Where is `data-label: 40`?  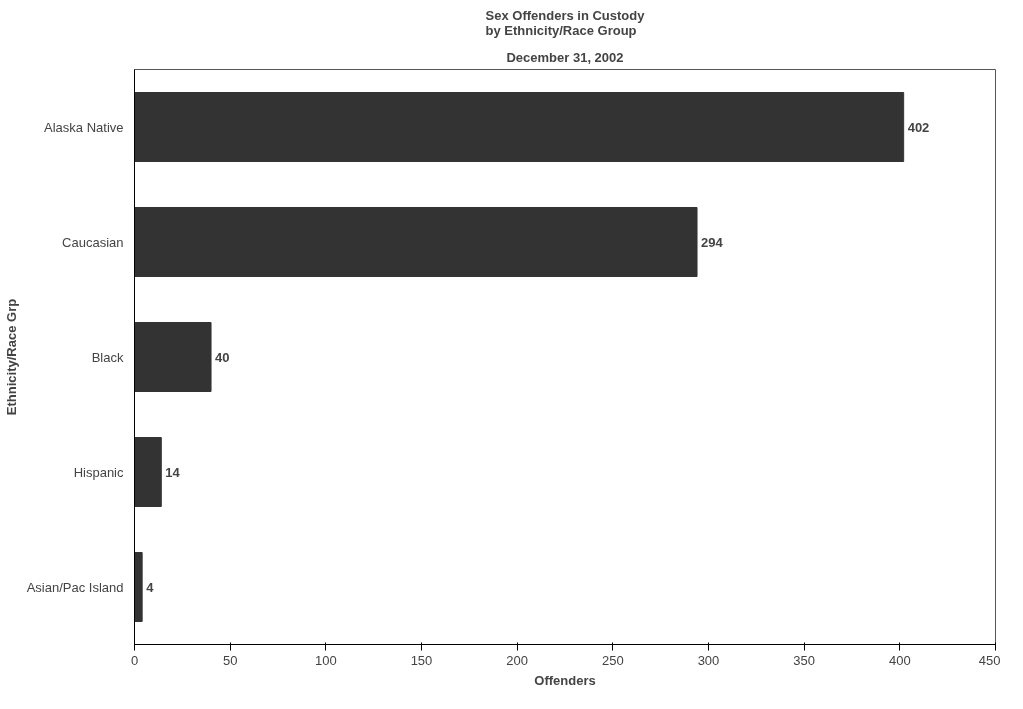
data-label: 40 is located at coordinates (222, 357).